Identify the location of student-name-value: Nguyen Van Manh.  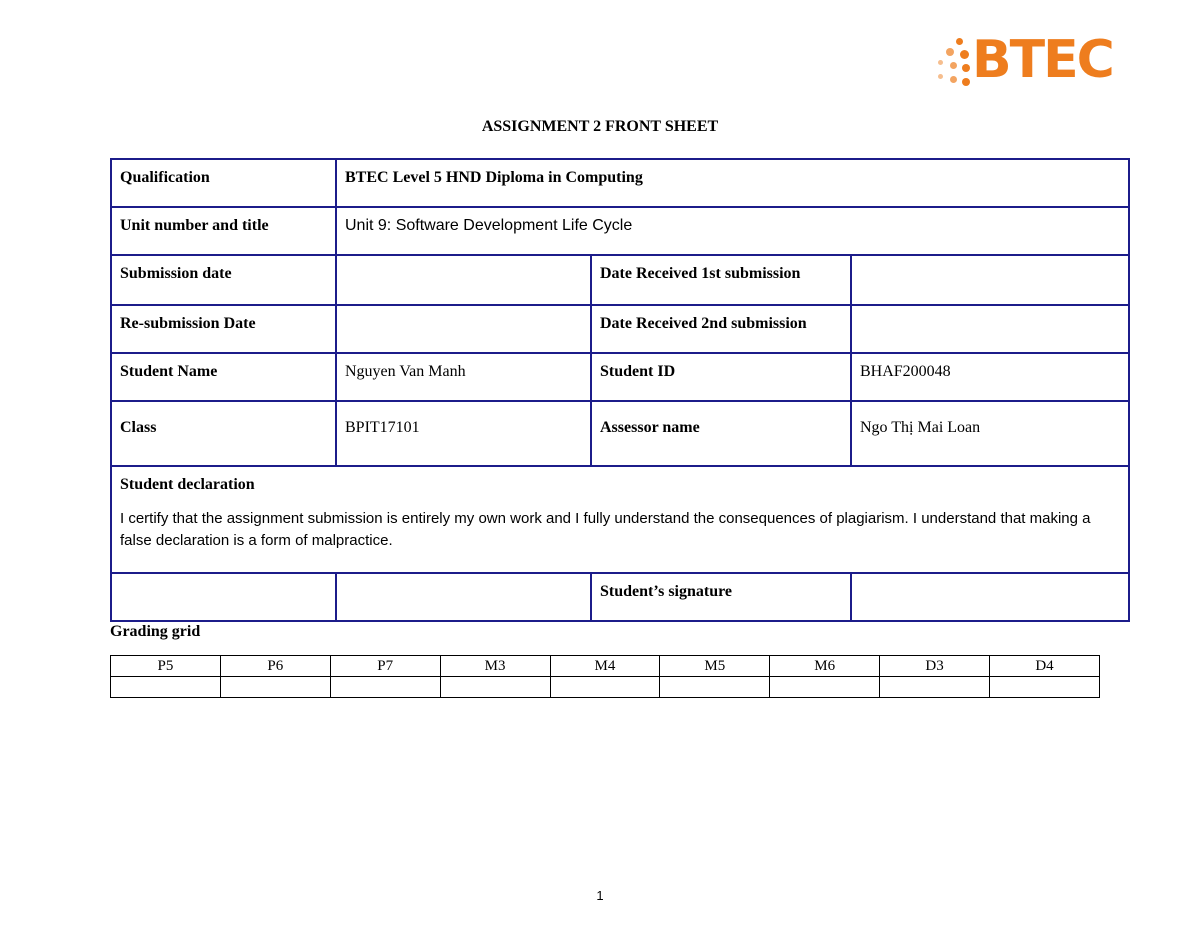
(463, 377).